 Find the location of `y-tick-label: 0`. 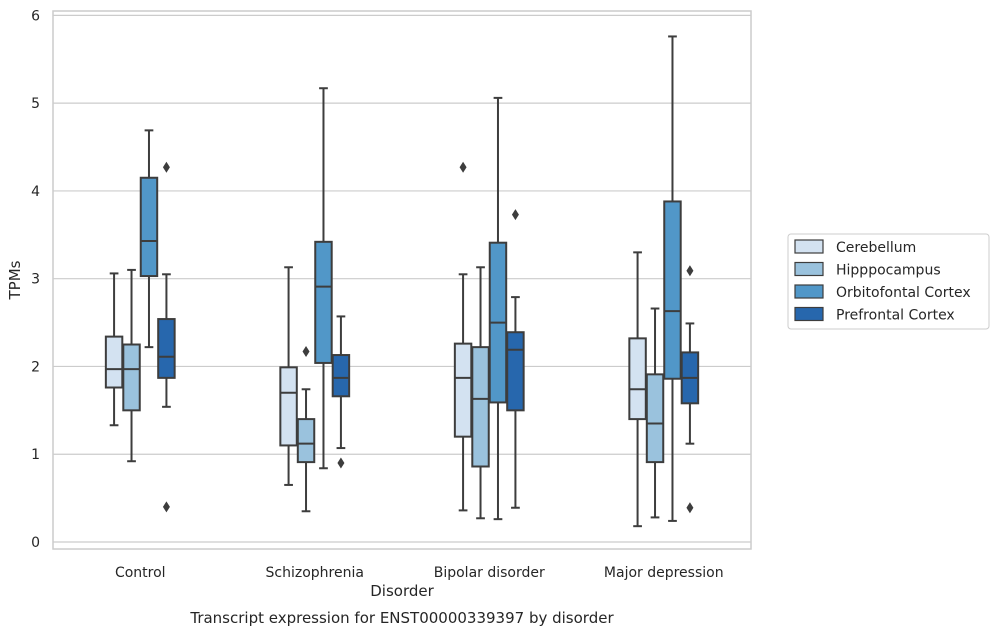

y-tick-label: 0 is located at coordinates (35, 543).